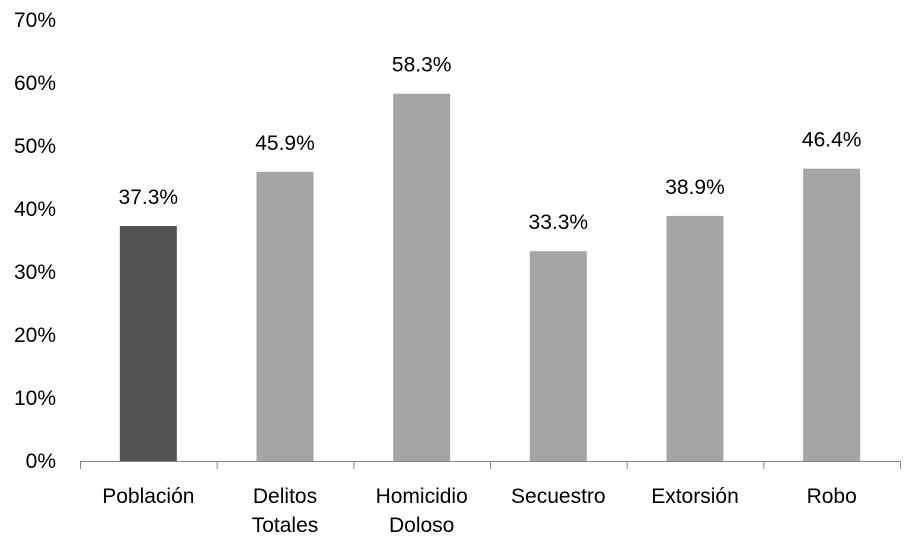 The image size is (905, 537). What do you see at coordinates (285, 525) in the screenshot?
I see `category-label-line: Totales` at bounding box center [285, 525].